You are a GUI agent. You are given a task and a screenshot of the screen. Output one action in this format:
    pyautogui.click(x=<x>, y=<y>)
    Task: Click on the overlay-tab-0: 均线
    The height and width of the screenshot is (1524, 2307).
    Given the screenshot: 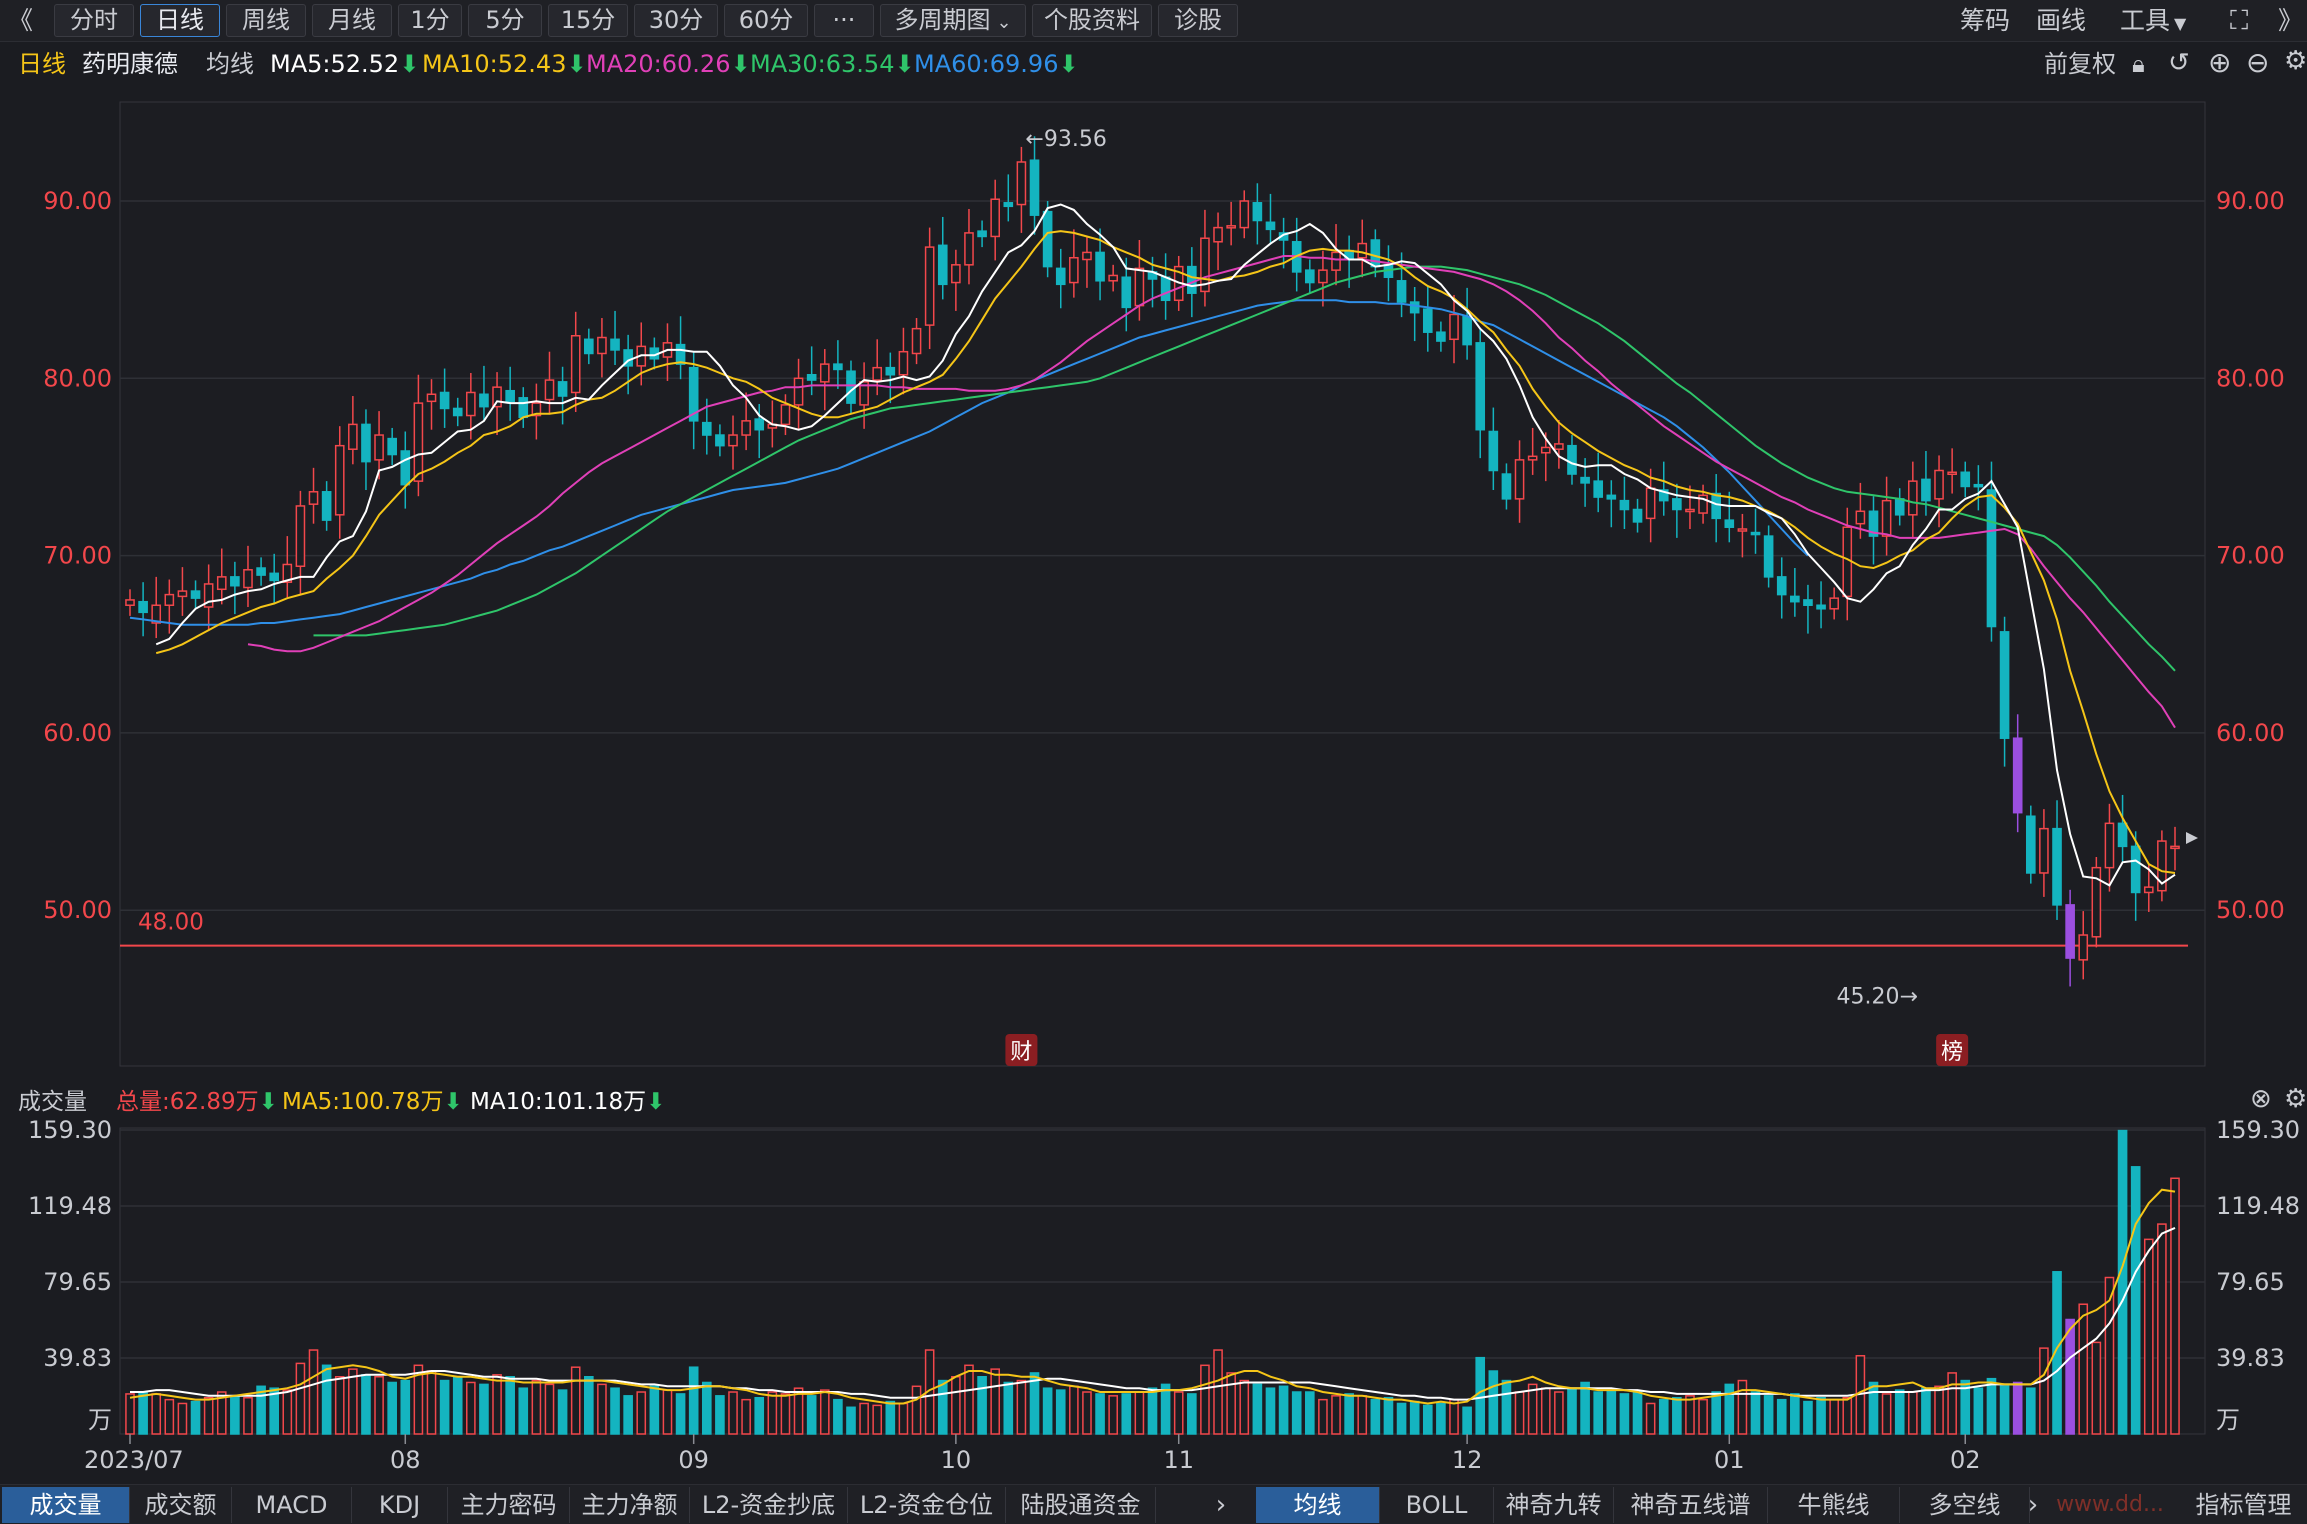 What is the action you would take?
    pyautogui.click(x=1318, y=1505)
    